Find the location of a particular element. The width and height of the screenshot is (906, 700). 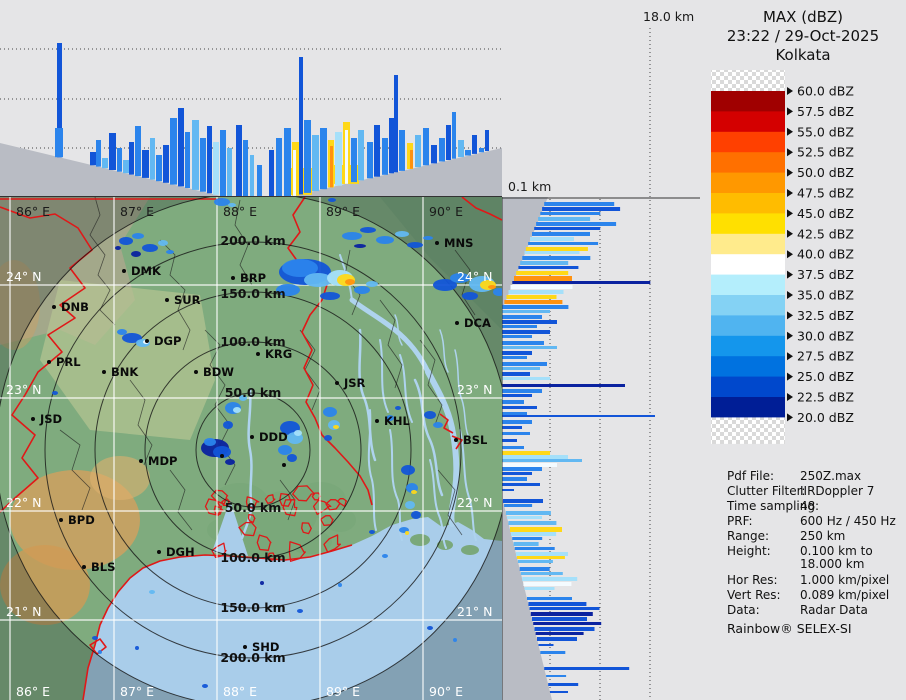

range-ring-label: 100.0 km is located at coordinates (252, 341).